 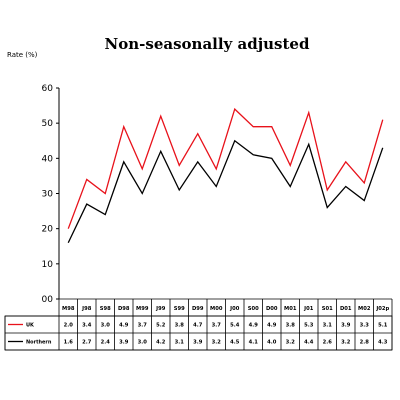 I want to click on data-label: 4.5, so click(x=235, y=343).